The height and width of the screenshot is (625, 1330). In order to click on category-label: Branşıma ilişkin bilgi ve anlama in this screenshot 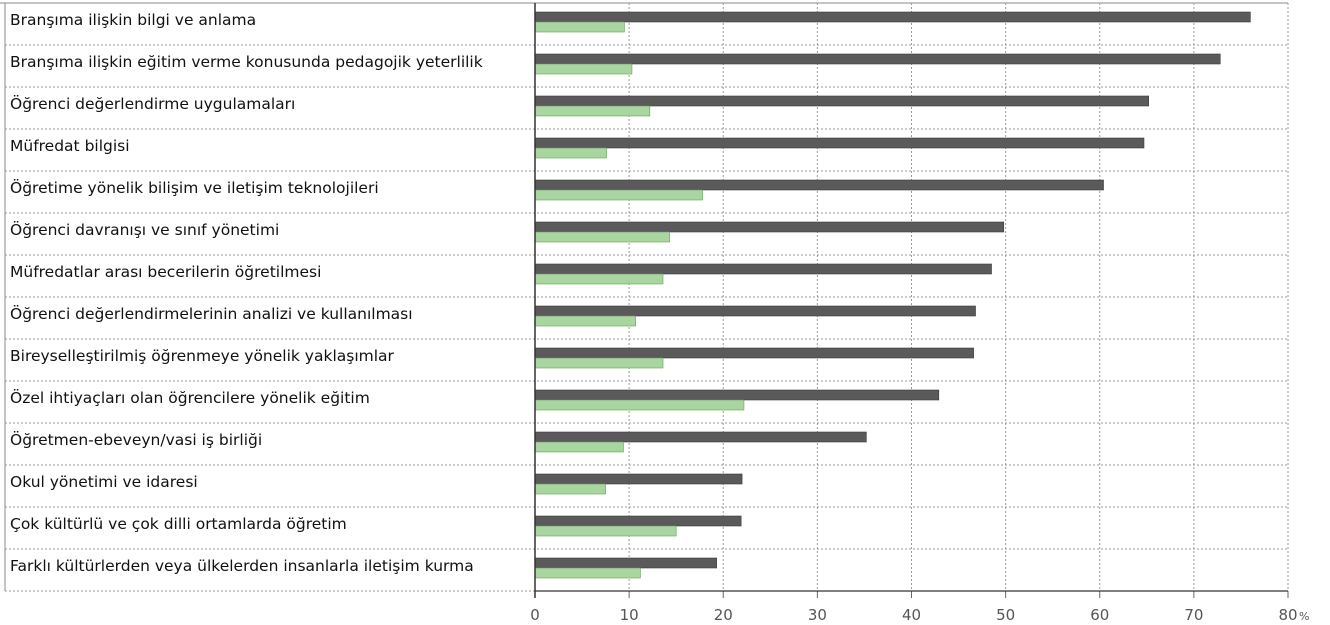, I will do `click(133, 20)`.